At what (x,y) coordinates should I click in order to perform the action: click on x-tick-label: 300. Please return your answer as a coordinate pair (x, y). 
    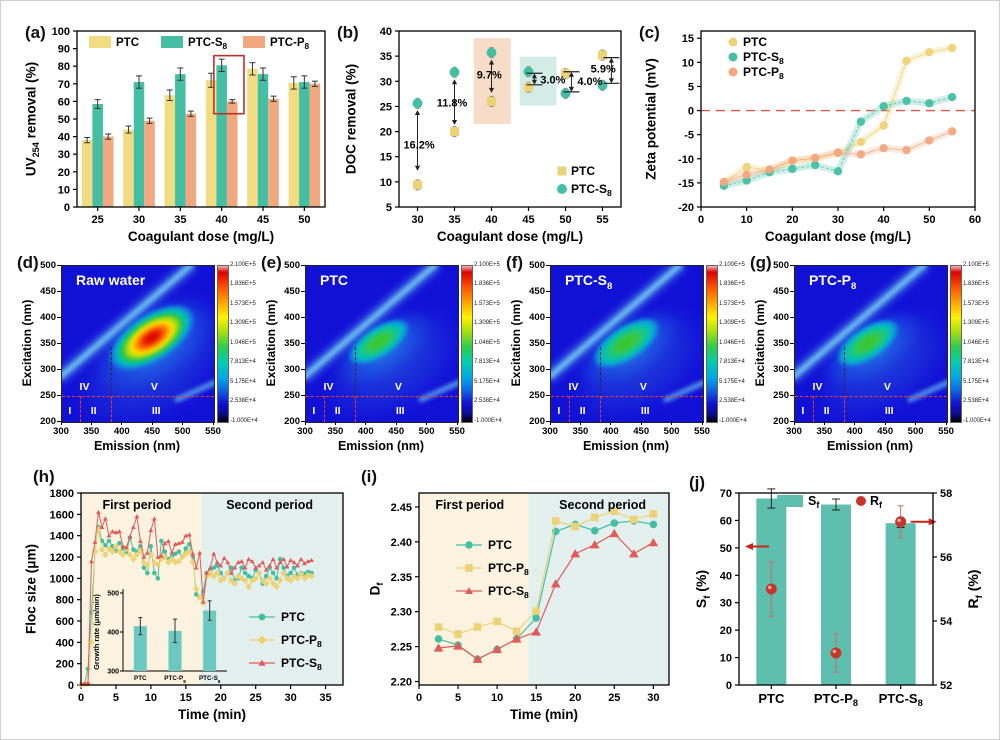
    Looking at the image, I should click on (61, 431).